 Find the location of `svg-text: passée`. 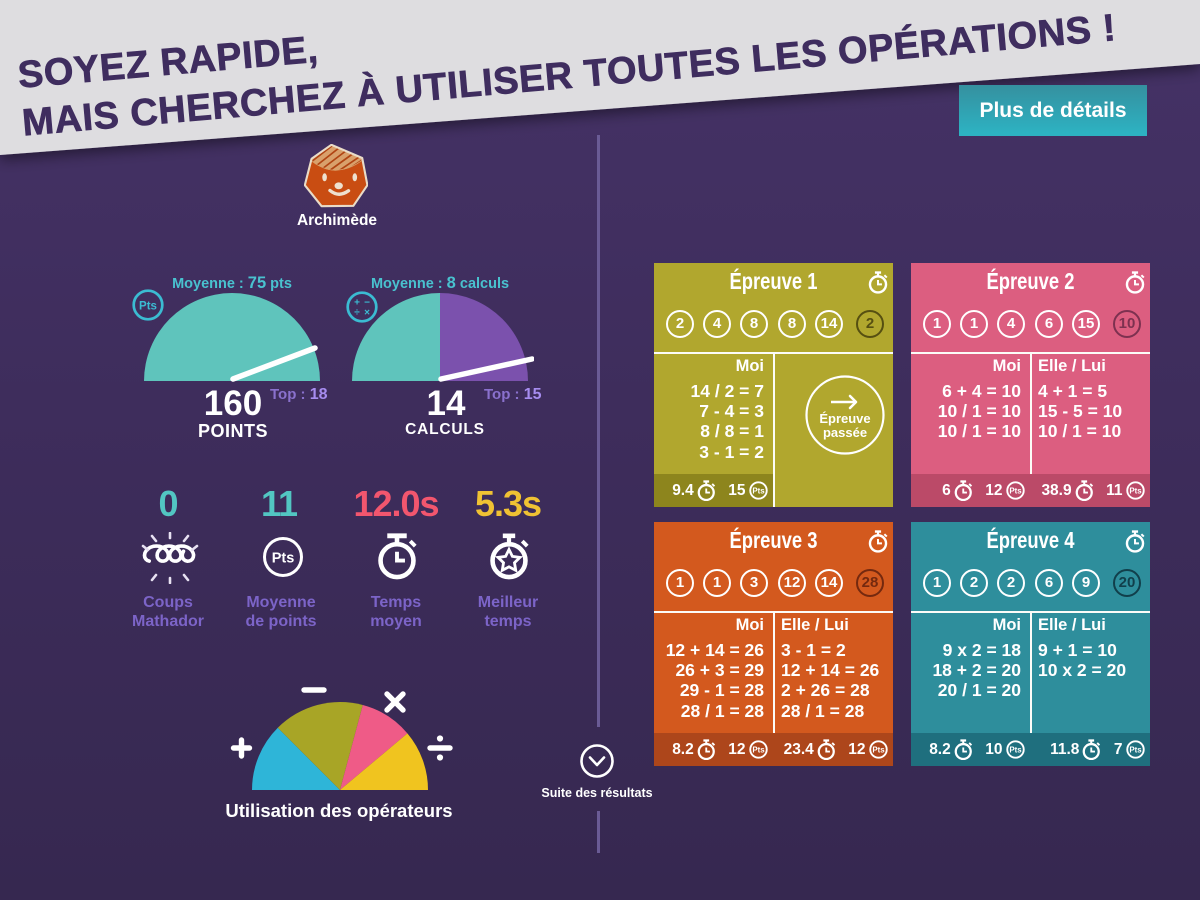

svg-text: passée is located at coordinates (845, 432).